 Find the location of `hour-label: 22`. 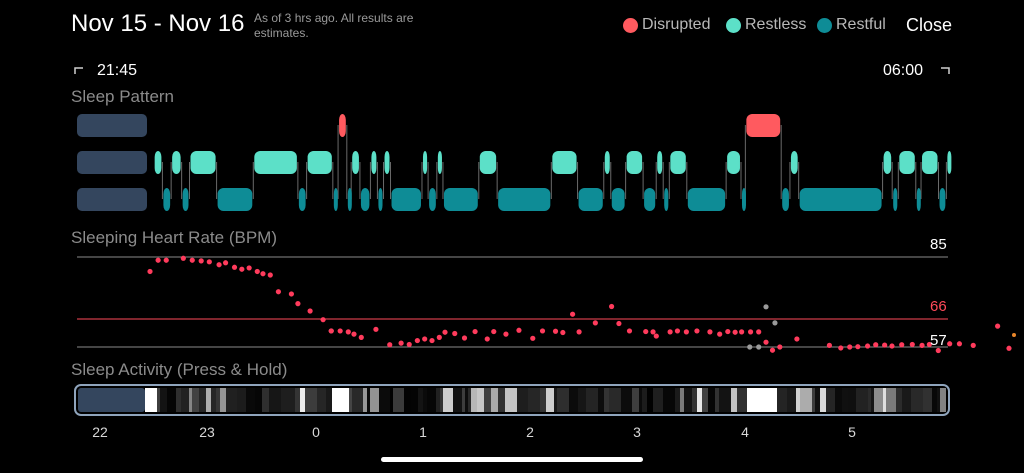

hour-label: 22 is located at coordinates (100, 432).